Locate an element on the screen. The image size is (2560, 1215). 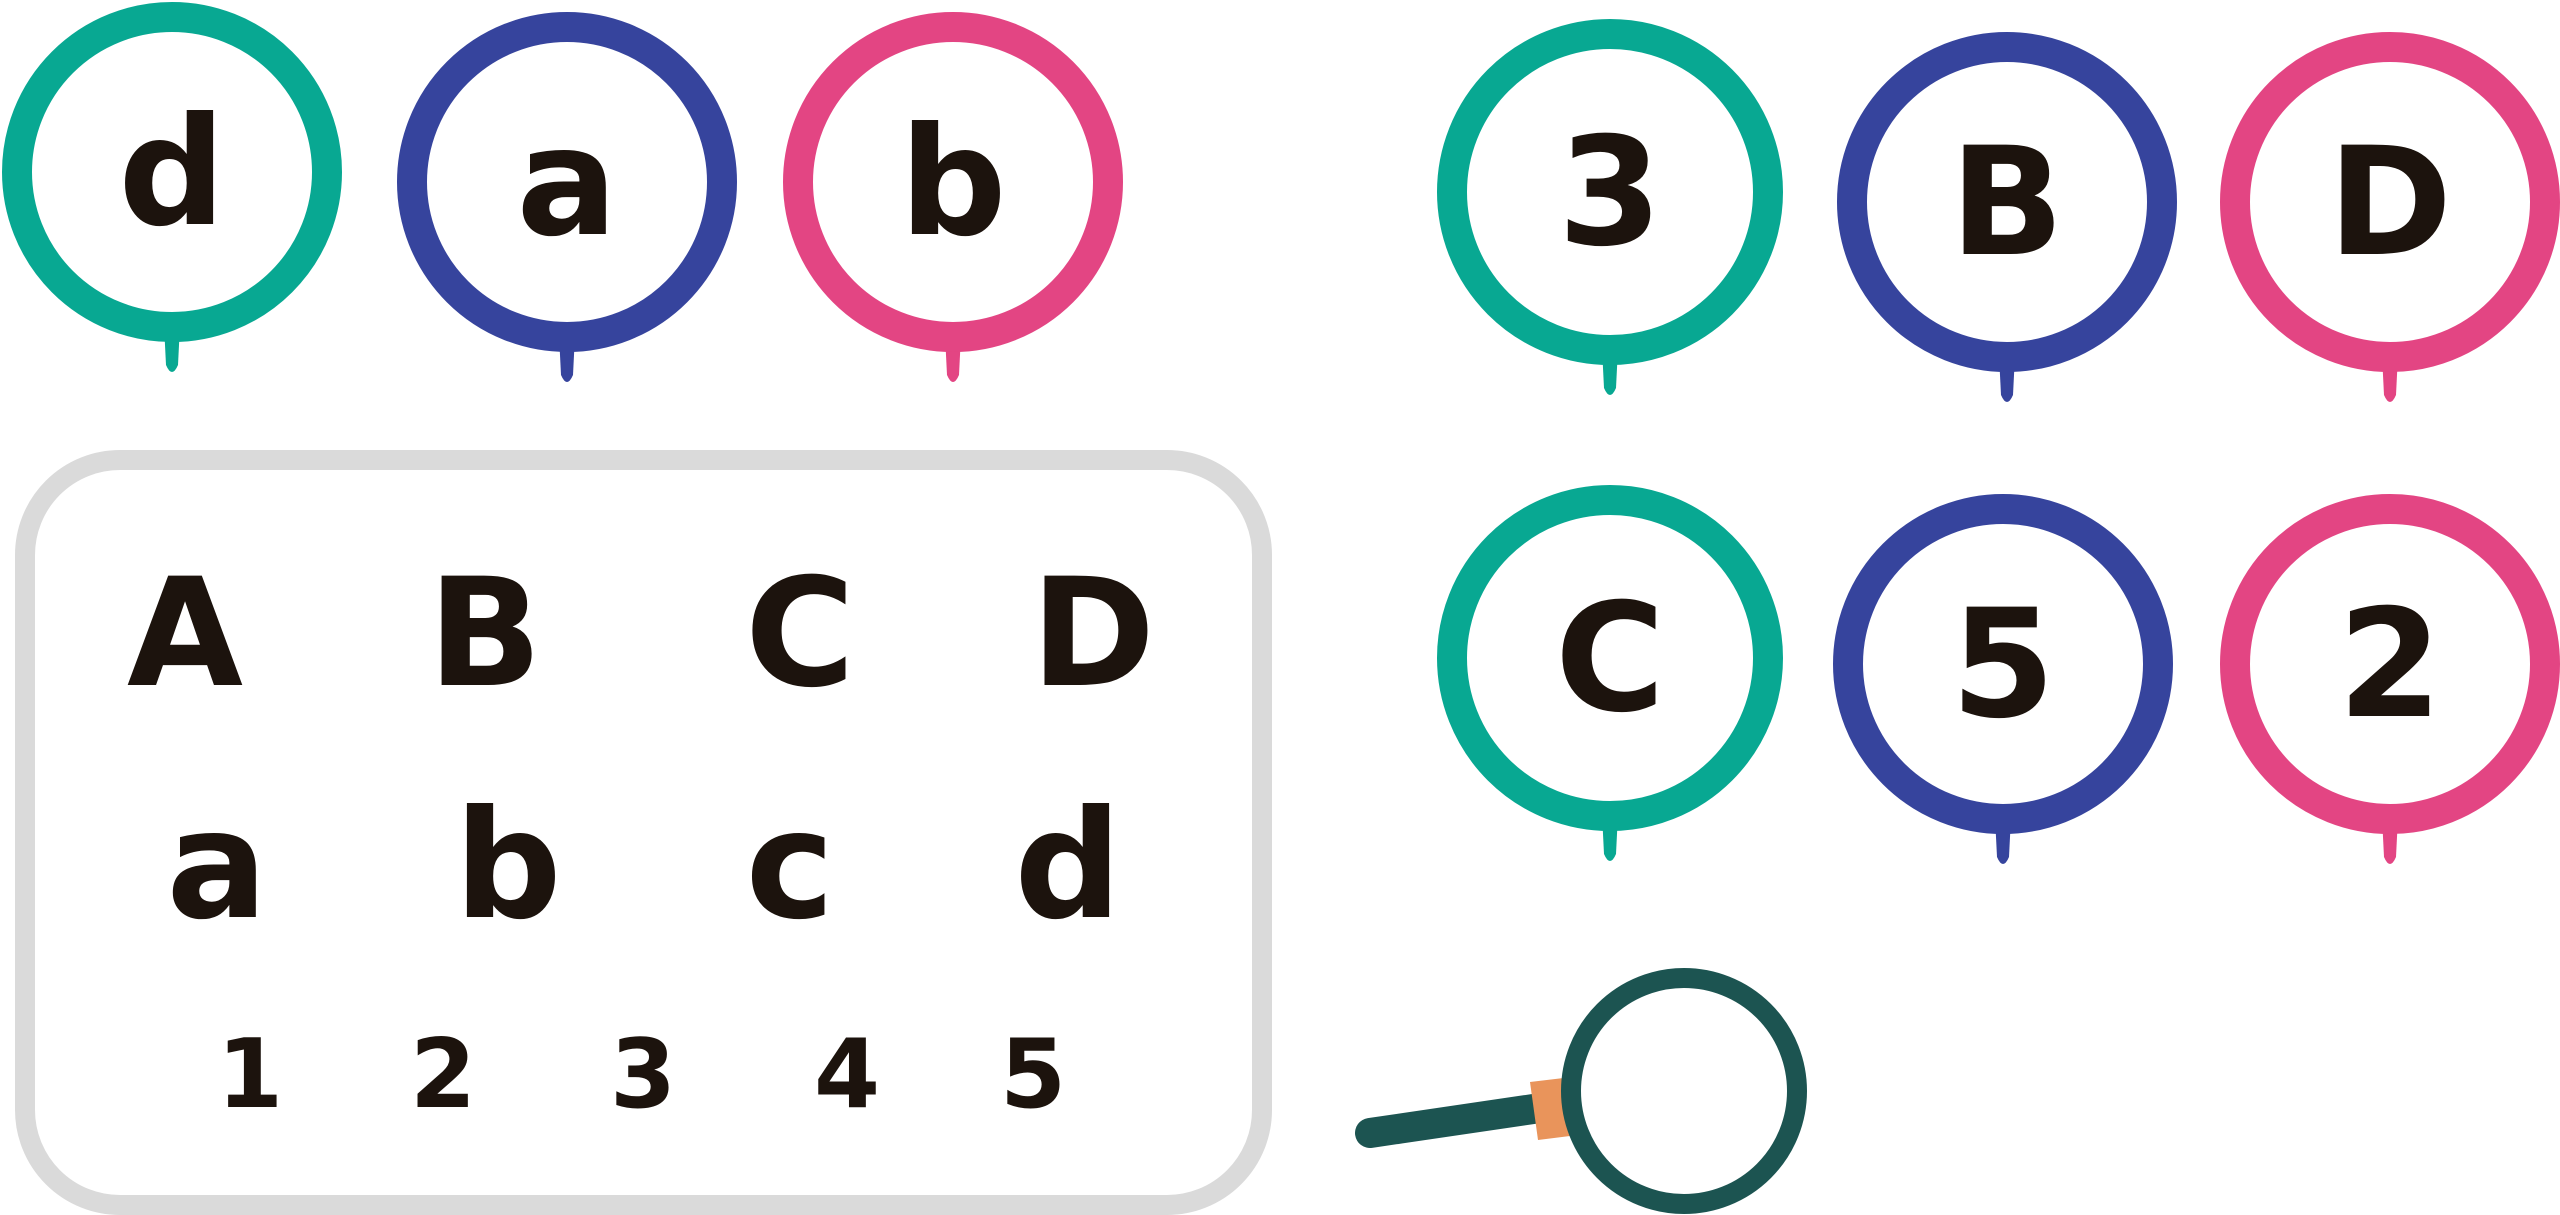
lens-letter: B is located at coordinates (2007, 203).